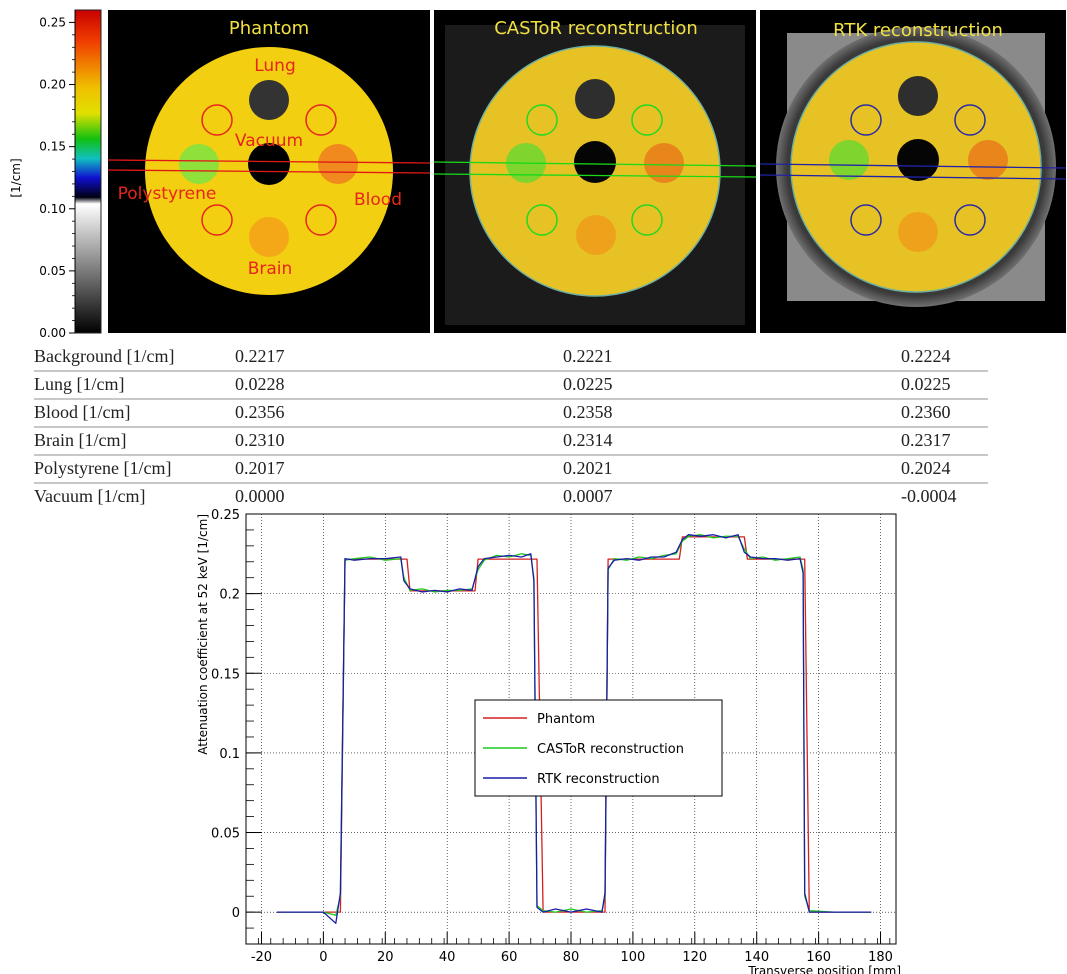  I want to click on cell-value: 0.2310, so click(260, 440).